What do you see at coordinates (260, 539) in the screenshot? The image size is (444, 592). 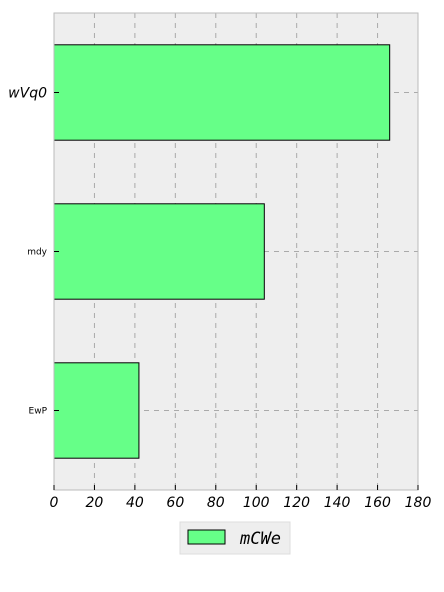 I see `legend-label: mCWe` at bounding box center [260, 539].